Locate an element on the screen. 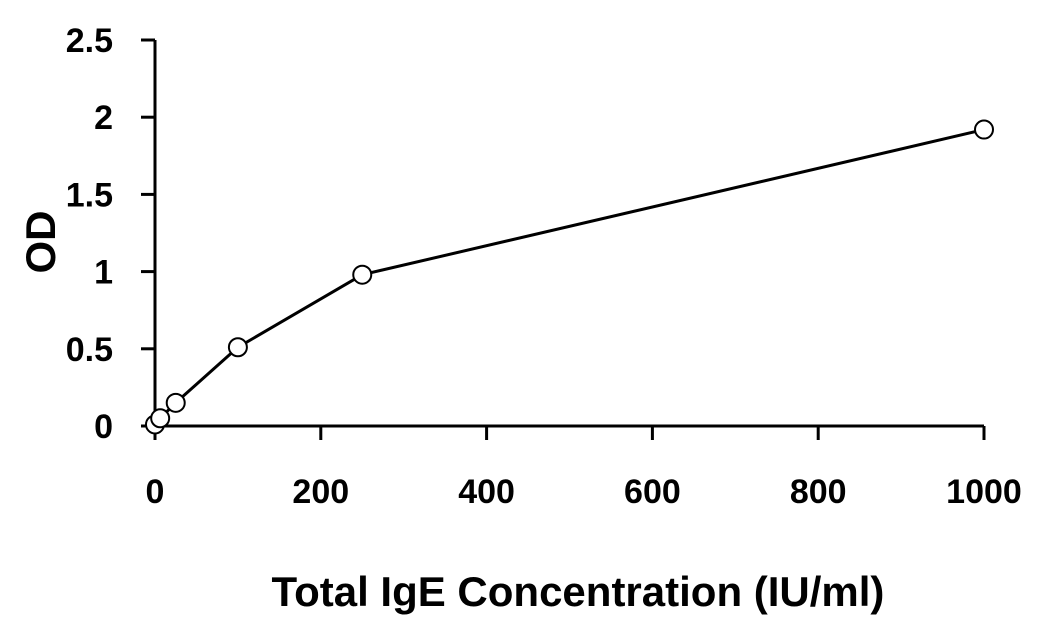 This screenshot has height=624, width=1058. x-axis-title: Total IgE Concentration (IU/ml) is located at coordinates (578, 591).